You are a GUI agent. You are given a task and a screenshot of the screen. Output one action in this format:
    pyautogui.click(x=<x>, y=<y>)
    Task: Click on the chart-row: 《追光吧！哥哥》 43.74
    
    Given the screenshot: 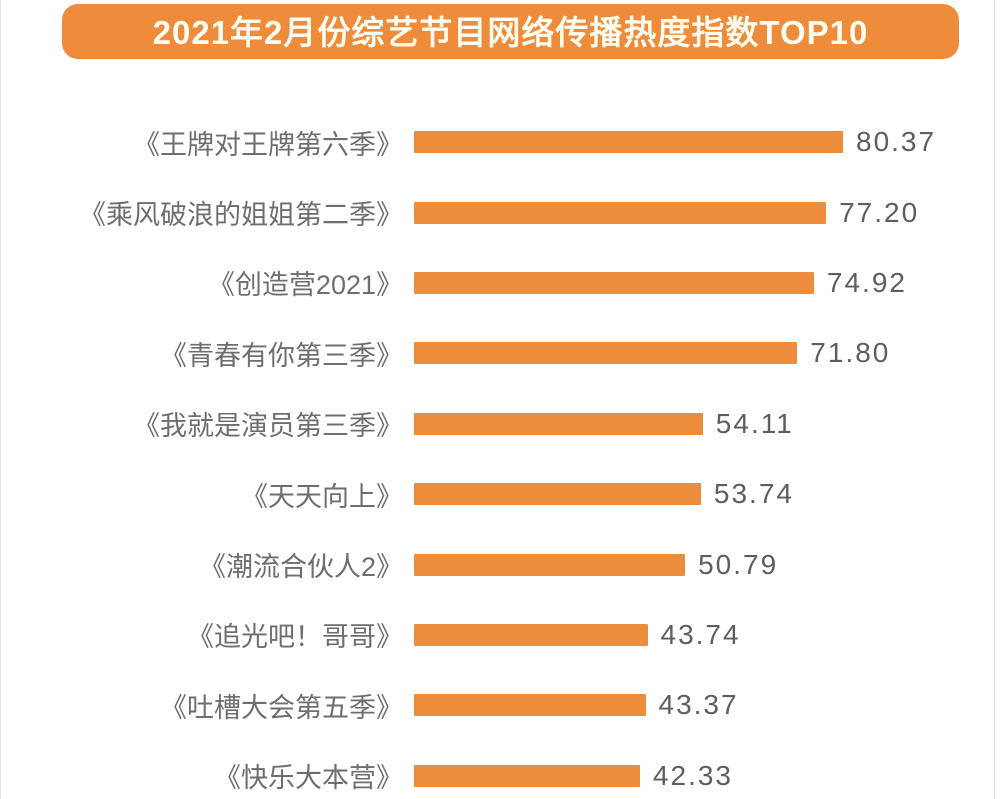 What is the action you would take?
    pyautogui.click(x=500, y=635)
    